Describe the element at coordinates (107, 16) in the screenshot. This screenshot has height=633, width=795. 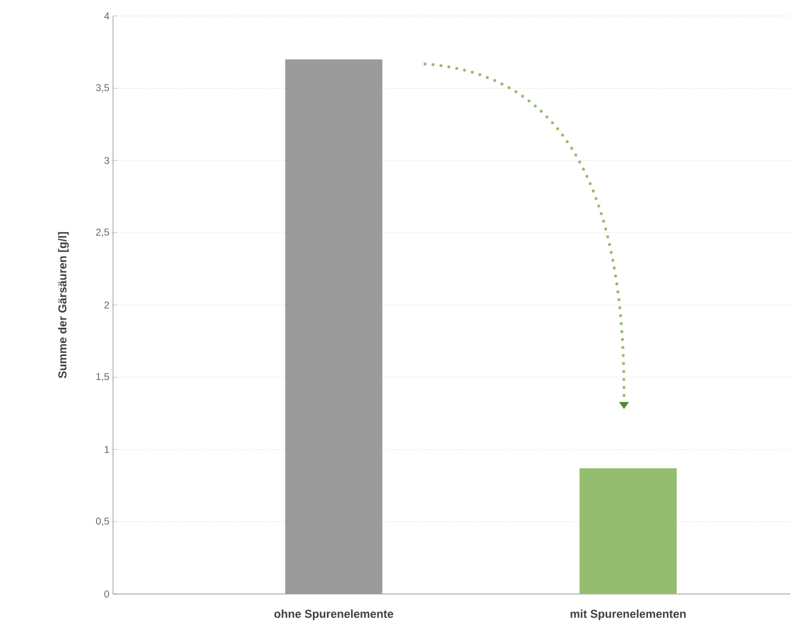
I see `y-tick-label: 4` at that location.